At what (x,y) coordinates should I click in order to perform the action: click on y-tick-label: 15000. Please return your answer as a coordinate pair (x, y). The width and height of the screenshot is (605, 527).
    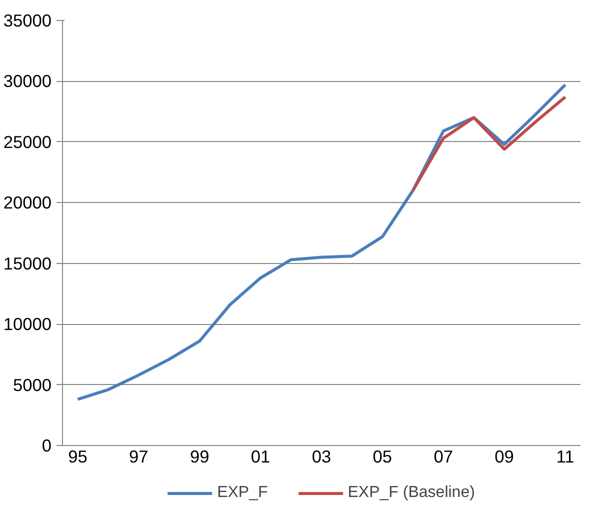
    Looking at the image, I should click on (27, 263).